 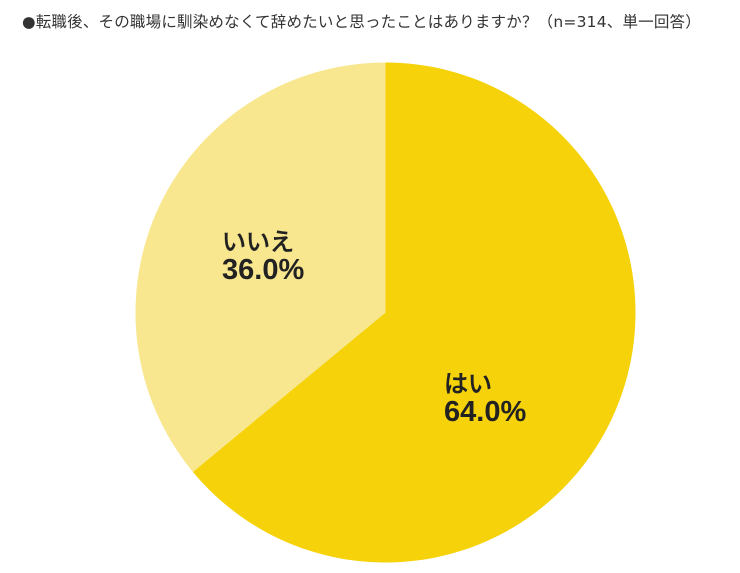 I want to click on slice-label-yes-percent: 64.0%, so click(x=485, y=412).